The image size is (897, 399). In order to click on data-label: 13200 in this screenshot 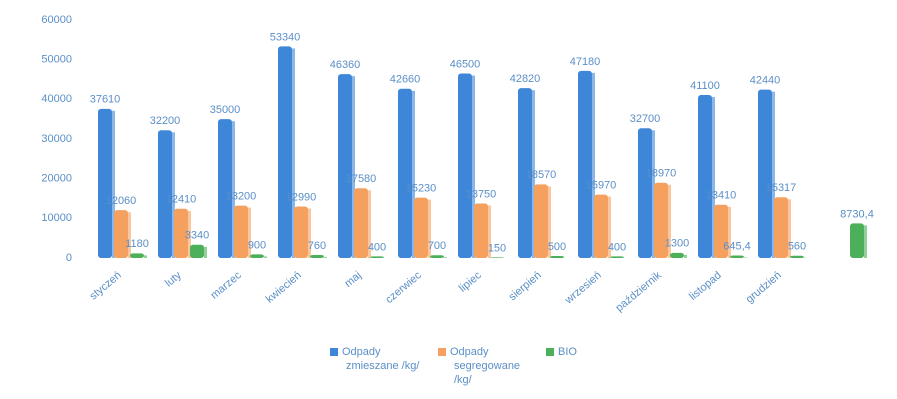, I will do `click(241, 197)`.